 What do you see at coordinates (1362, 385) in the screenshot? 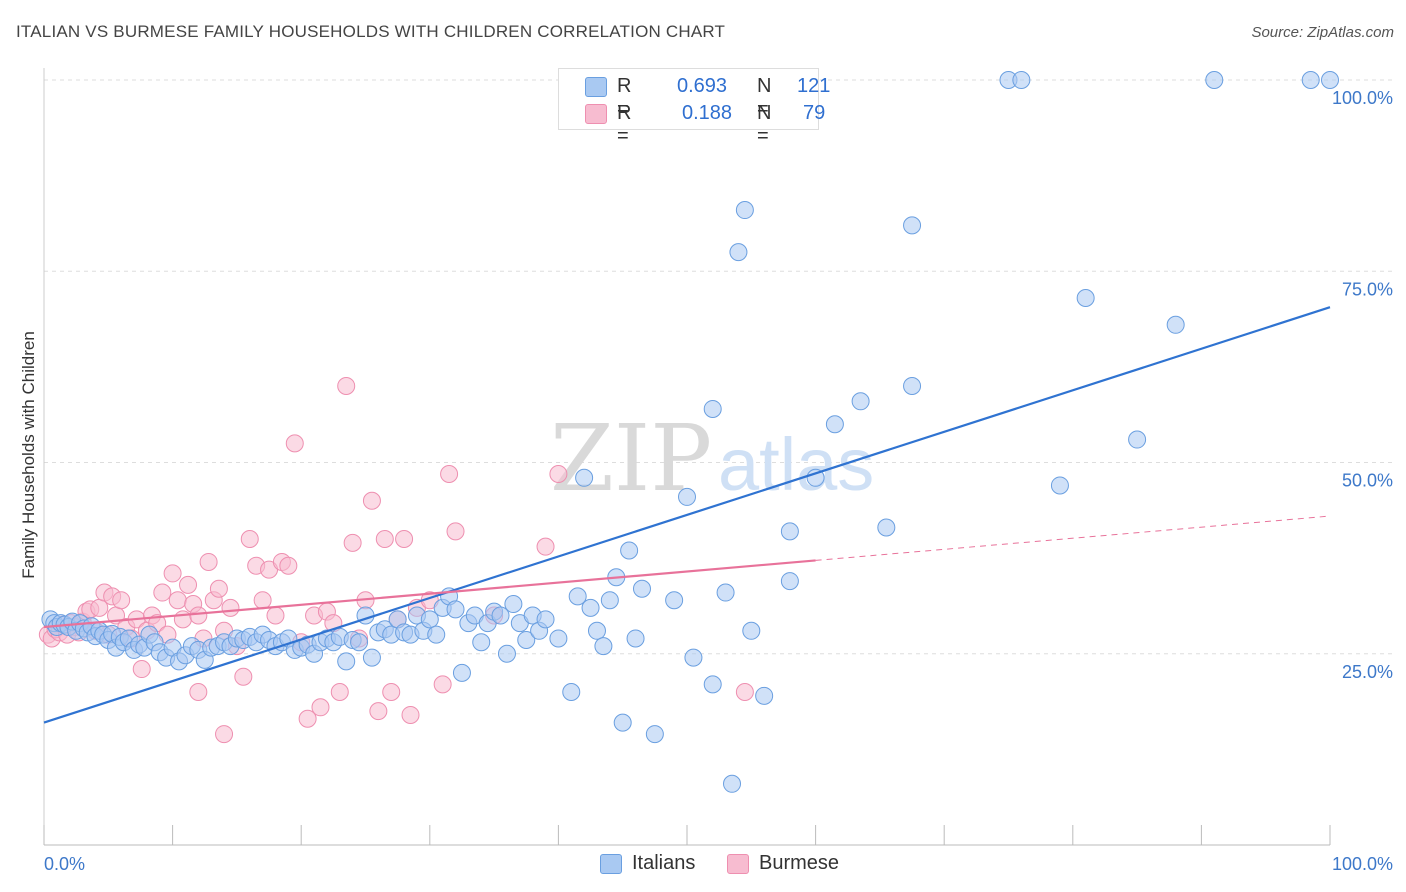
I see `y-tick-labels: 25.0% 50.0% 75.0% 100.0%` at bounding box center [1362, 385].